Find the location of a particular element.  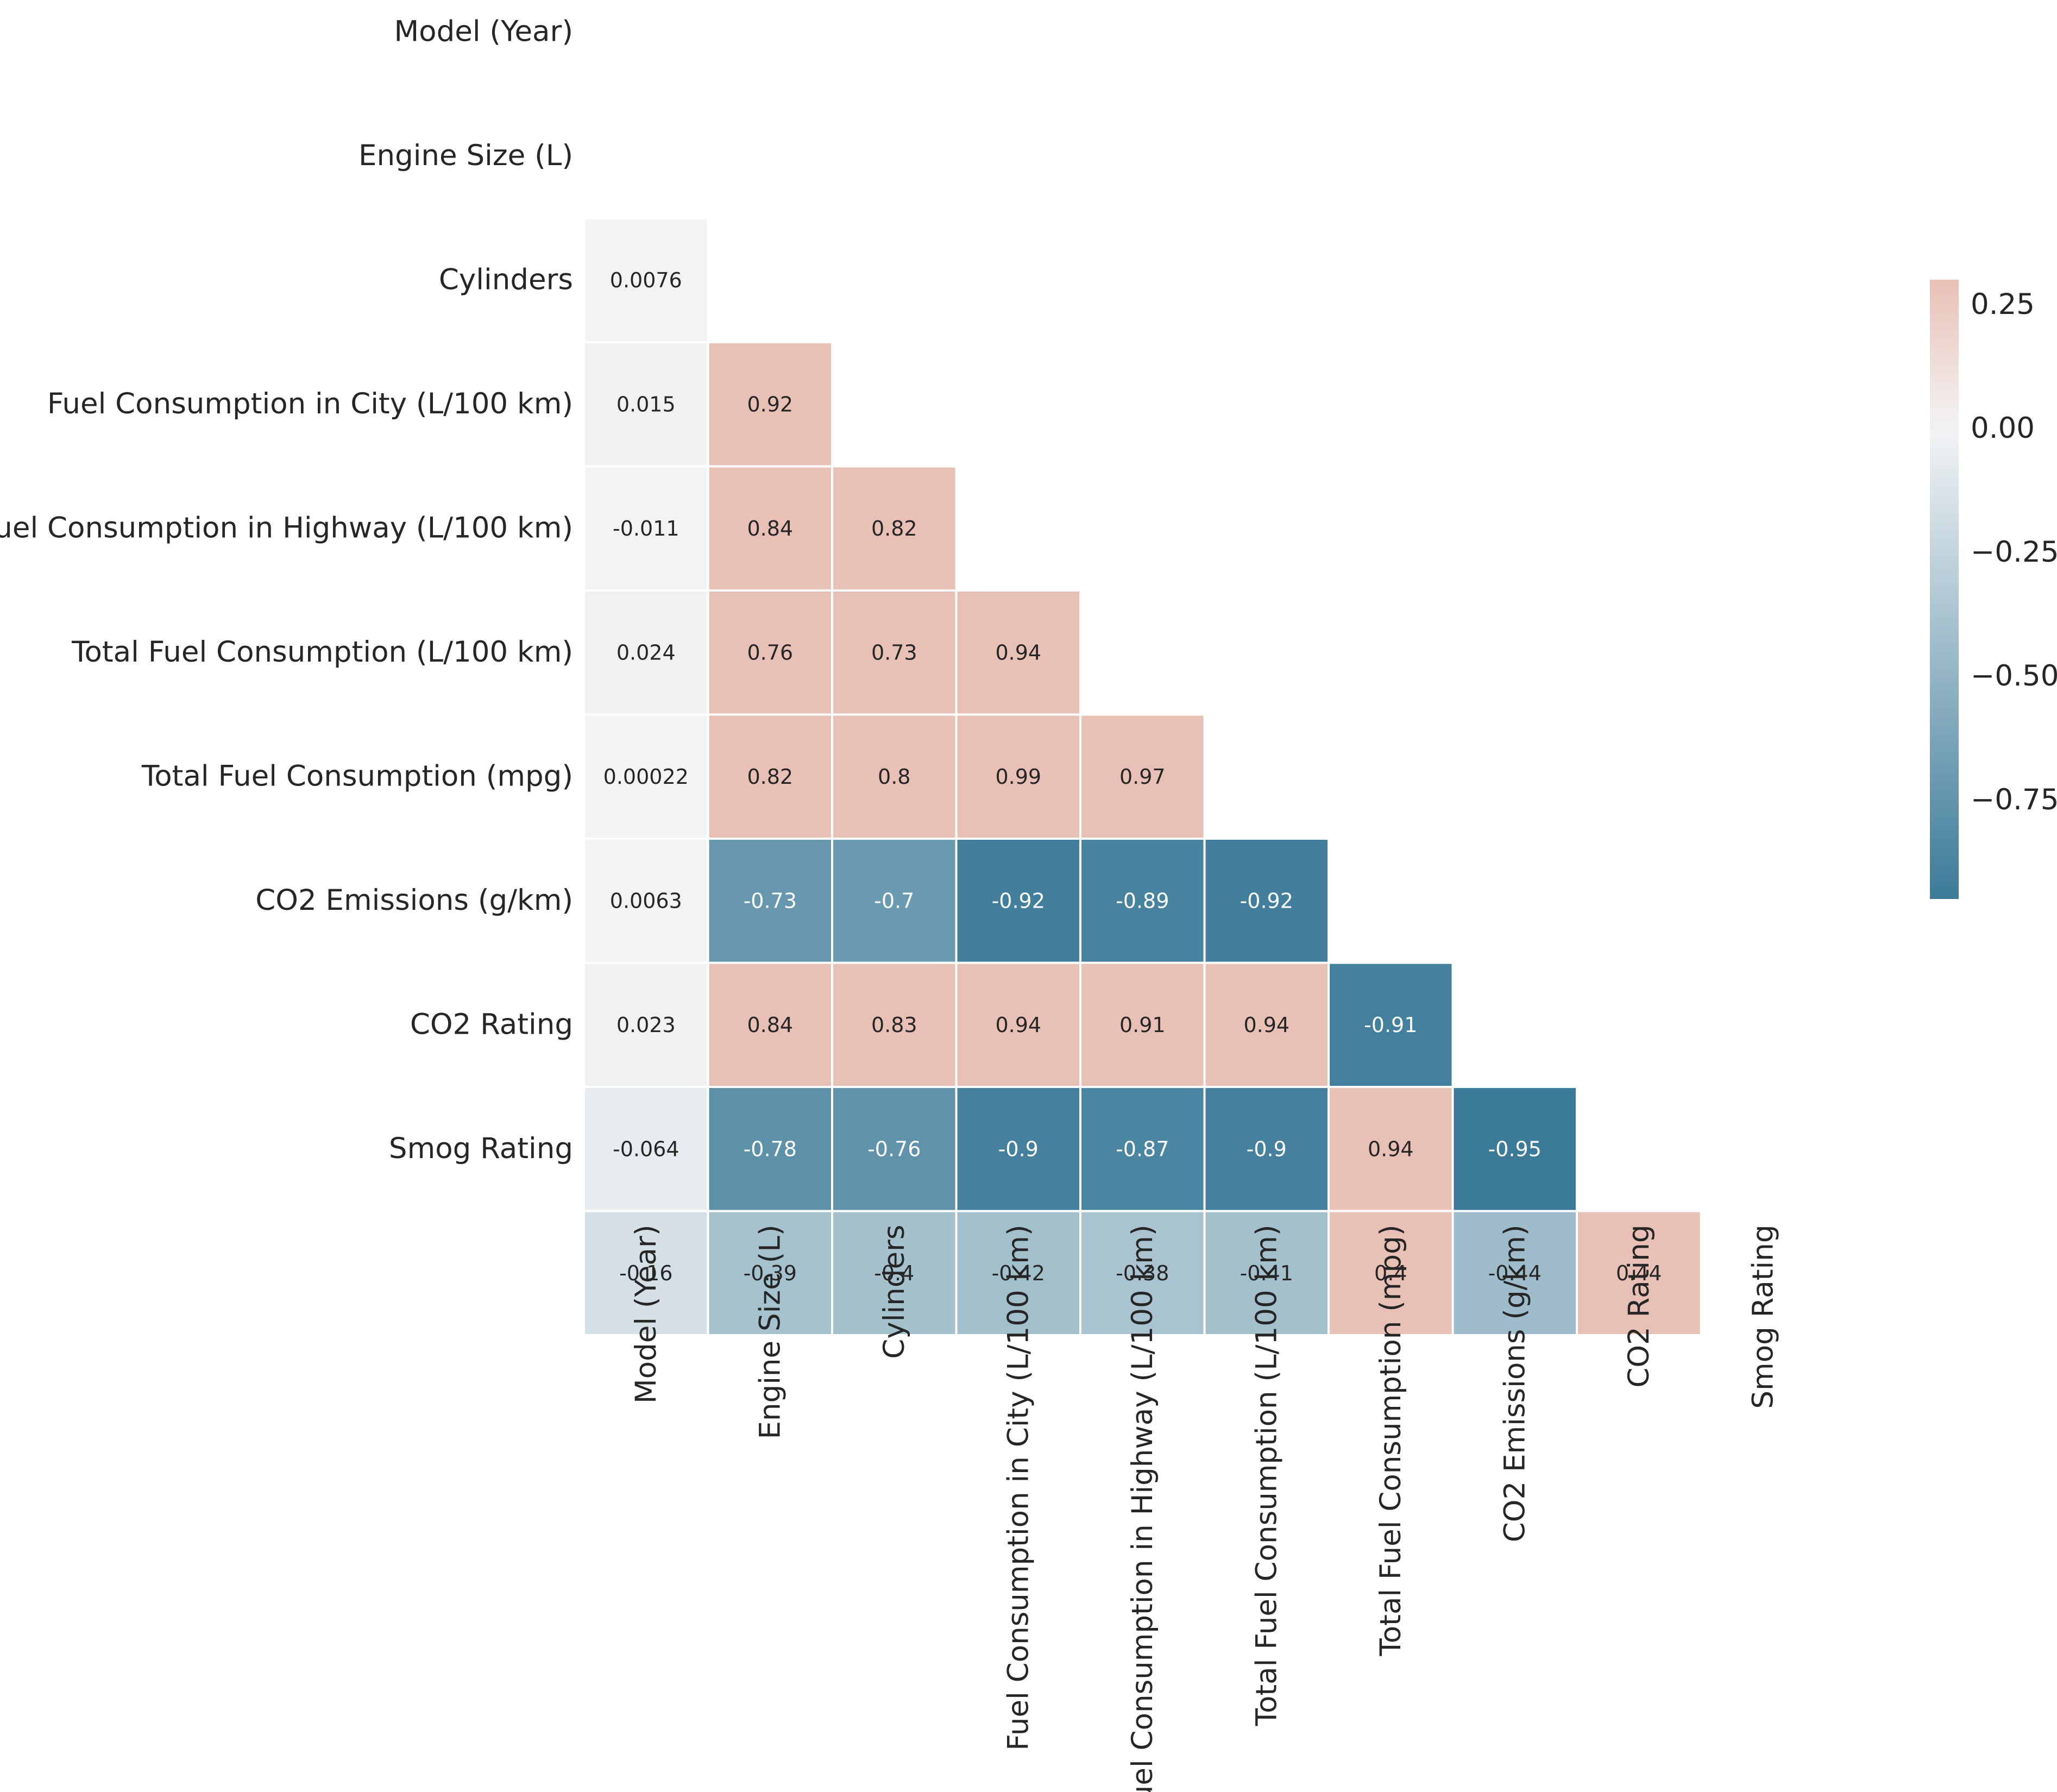

cell-value-label: -0.064 is located at coordinates (647, 1149).